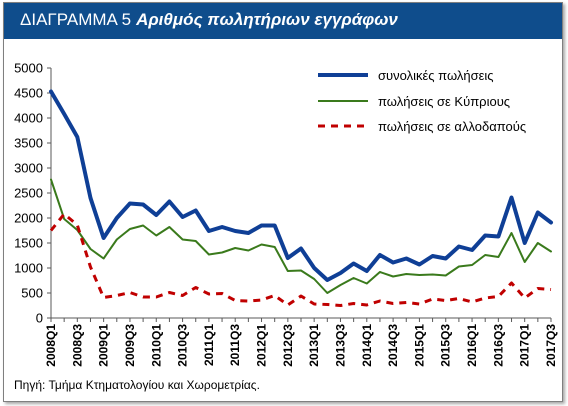 This screenshot has height=406, width=568. Describe the element at coordinates (551, 345) in the screenshot. I see `x-tick-label: 2017Q3` at that location.